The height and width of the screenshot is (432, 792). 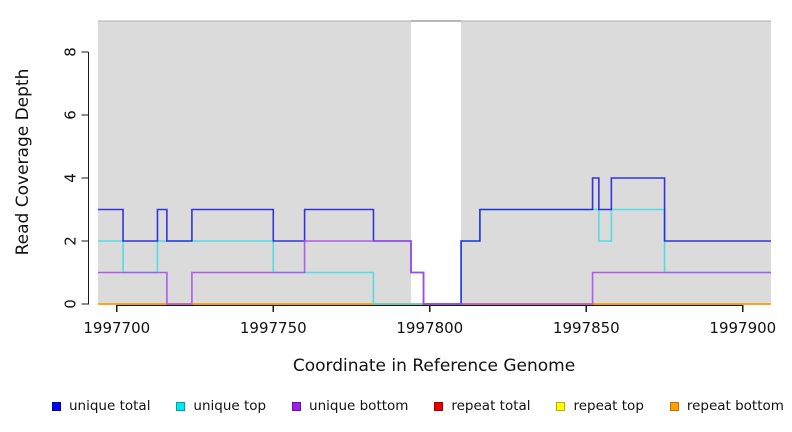 I want to click on legend-swatch-repeat-total, so click(x=439, y=406).